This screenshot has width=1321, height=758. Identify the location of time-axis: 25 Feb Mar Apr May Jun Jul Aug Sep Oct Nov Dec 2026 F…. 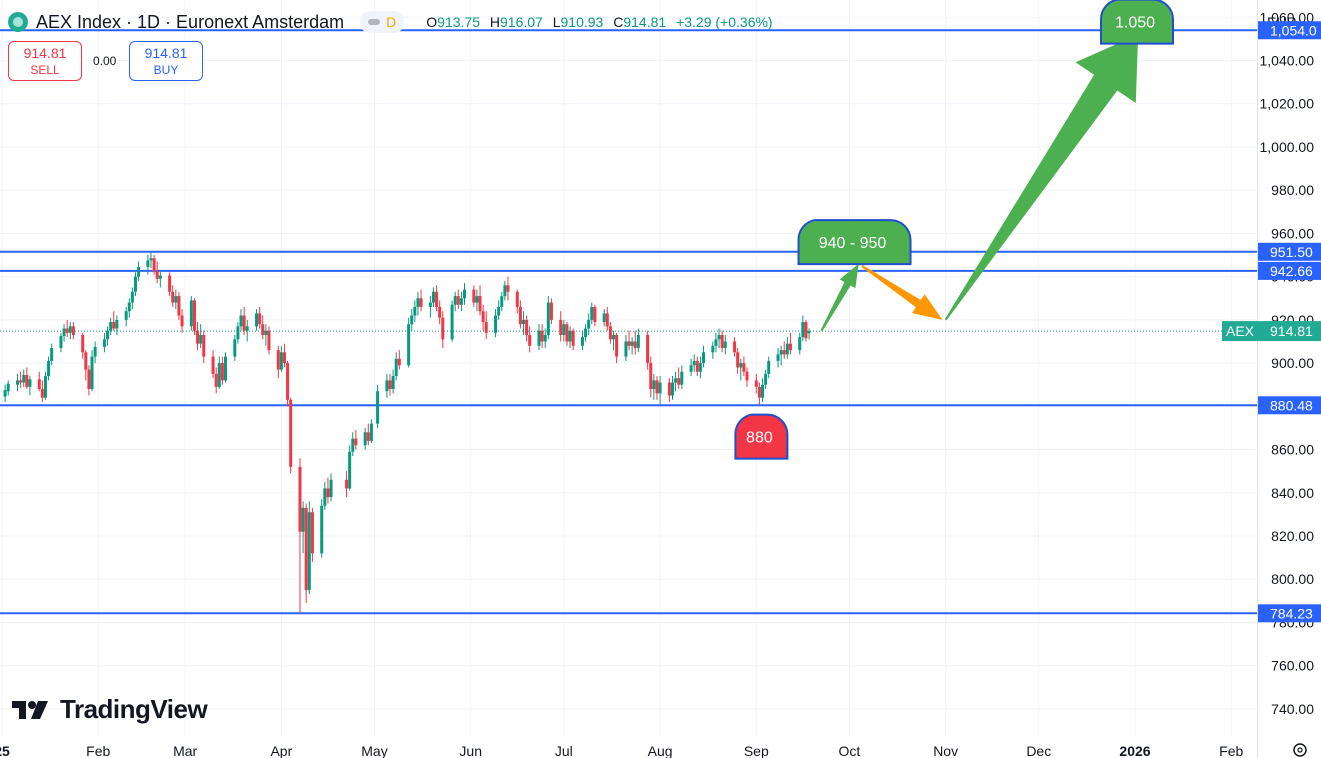
(622, 750).